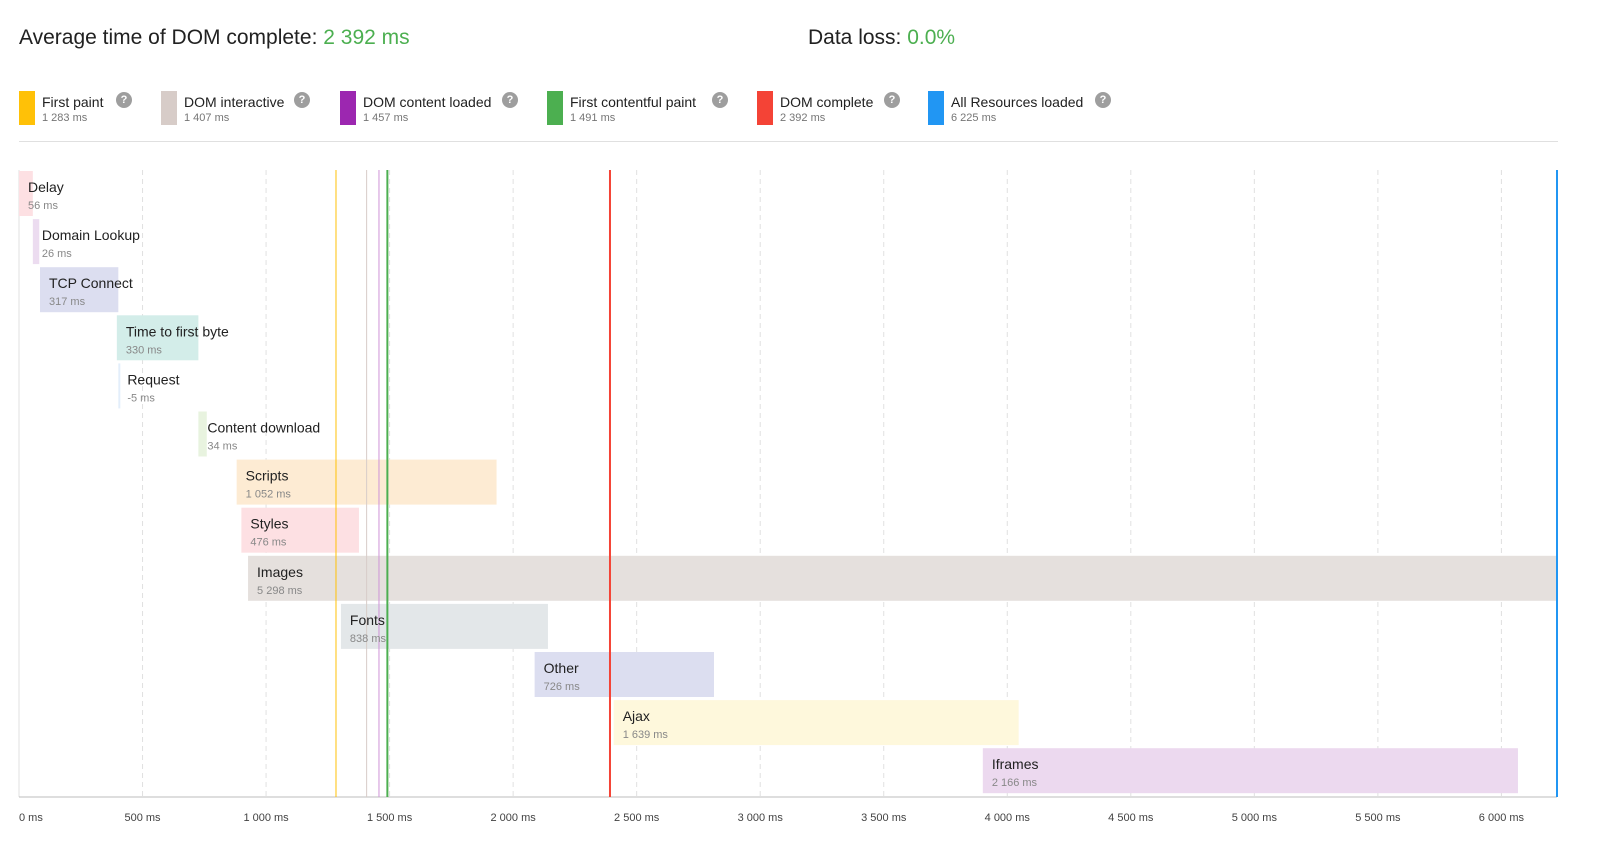  Describe the element at coordinates (514, 818) in the screenshot. I see `tick-label: 2 000 ms` at that location.